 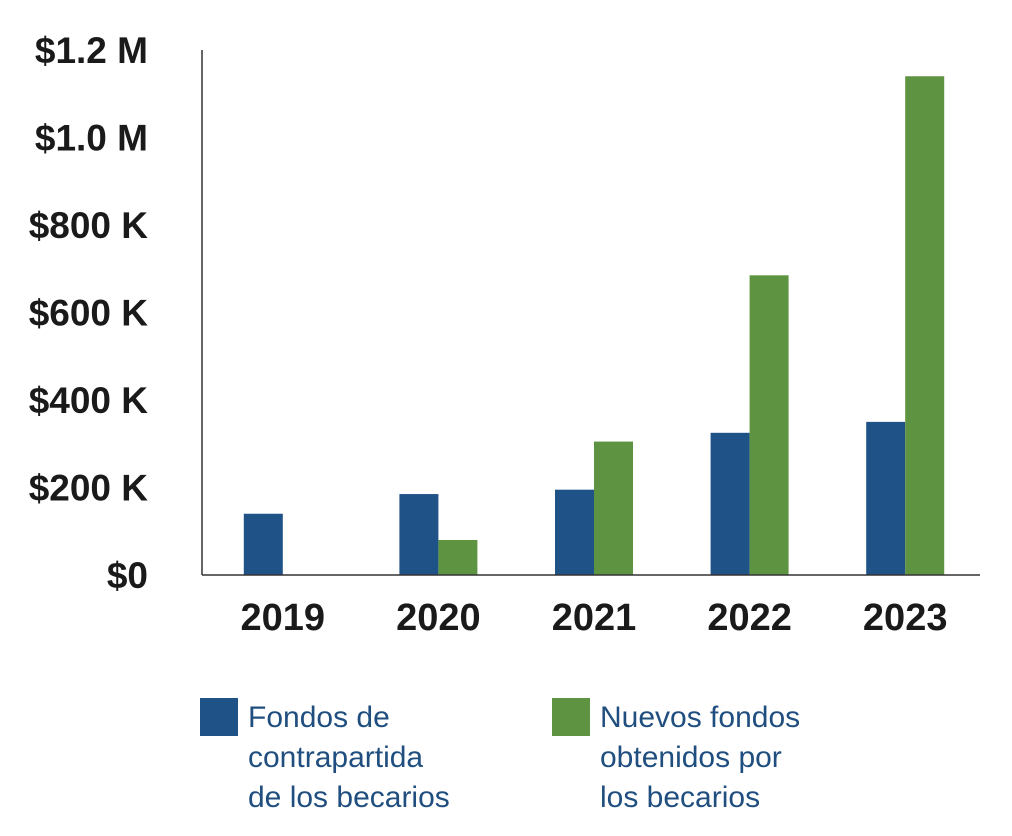 I want to click on legend-label: los becarios, so click(x=680, y=797).